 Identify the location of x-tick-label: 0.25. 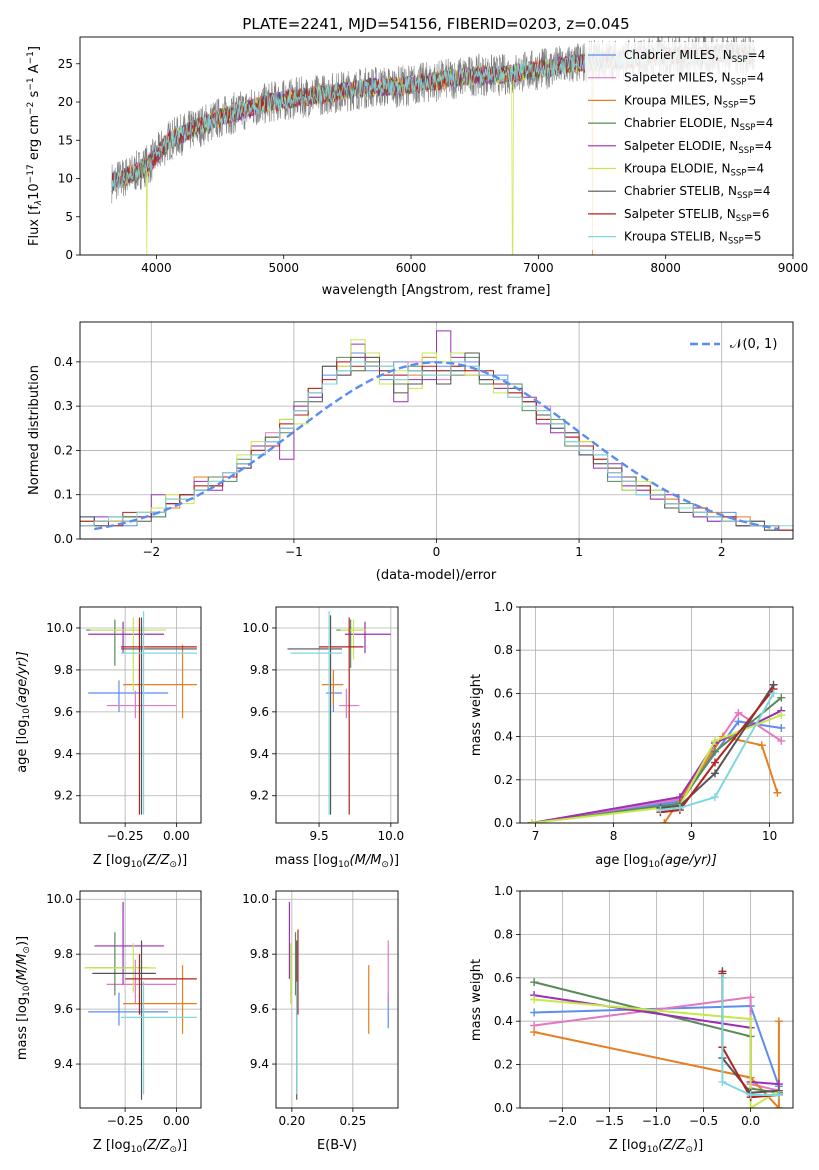
(353, 1121).